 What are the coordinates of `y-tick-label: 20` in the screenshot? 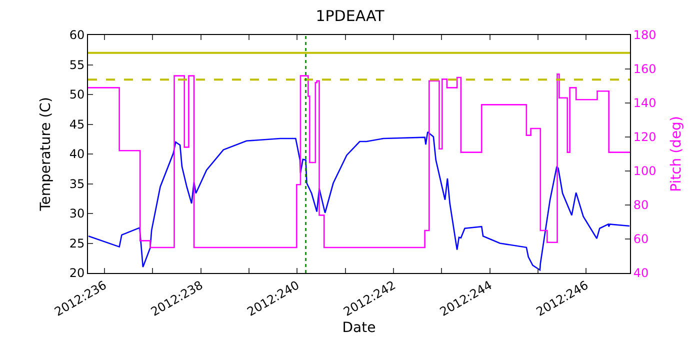 It's located at (77, 273).